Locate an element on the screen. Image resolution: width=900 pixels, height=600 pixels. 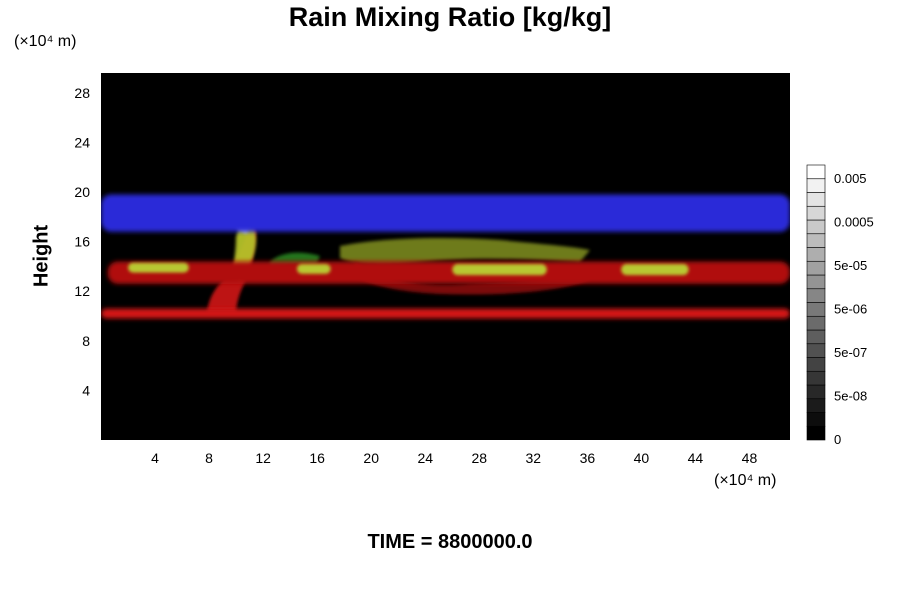
colorbar: 0 5e-08 5e-07 5e-06 5e-05 0.0005 0.005 is located at coordinates (840, 305).